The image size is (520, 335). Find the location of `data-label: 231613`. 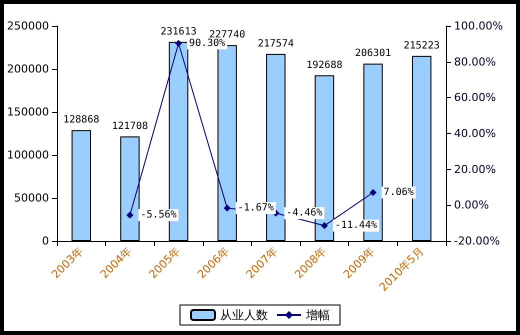

data-label: 231613 is located at coordinates (178, 32).